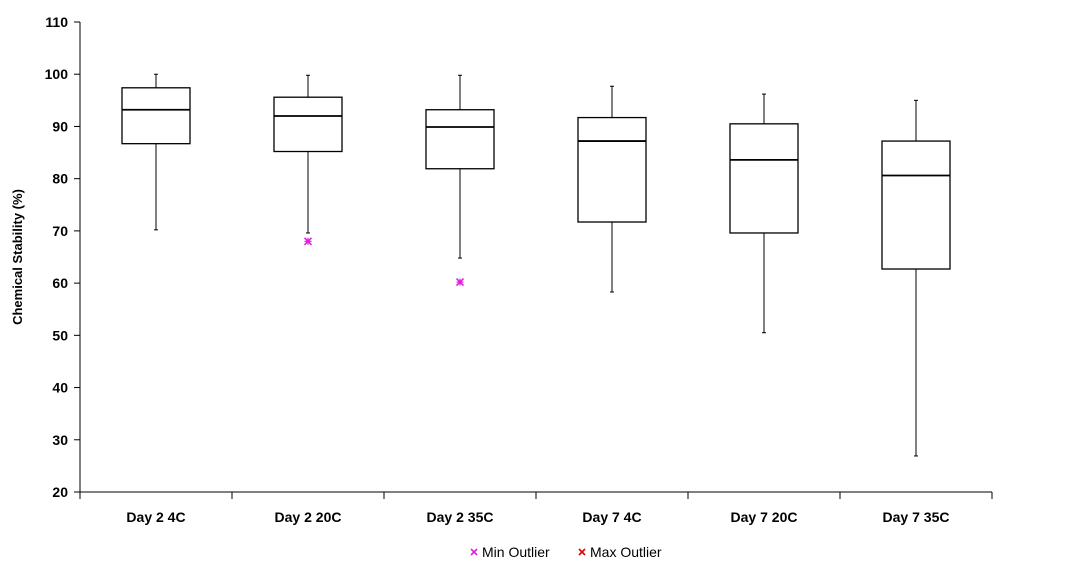 The image size is (1068, 567). Describe the element at coordinates (460, 517) in the screenshot. I see `x-category-label: Day 2 35C` at that location.